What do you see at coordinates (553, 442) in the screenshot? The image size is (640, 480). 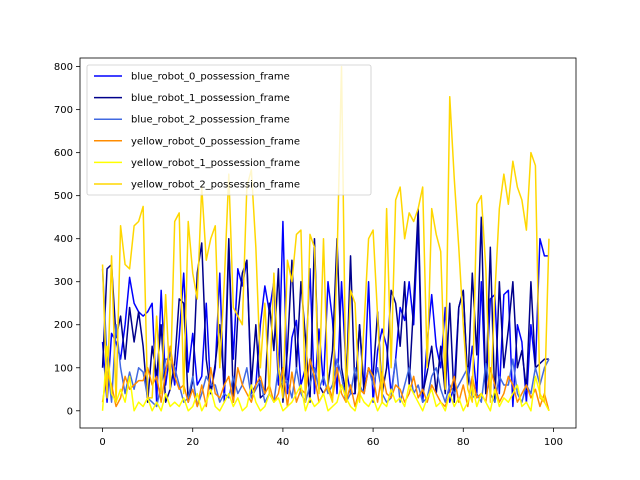 I see `x-tick-label: 100` at bounding box center [553, 442].